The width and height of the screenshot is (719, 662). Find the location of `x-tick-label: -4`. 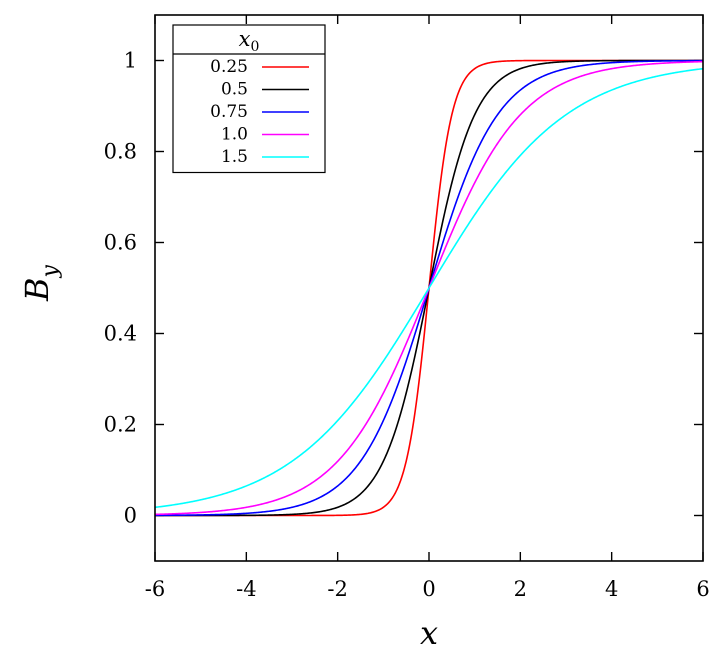

x-tick-label: -4 is located at coordinates (246, 589).